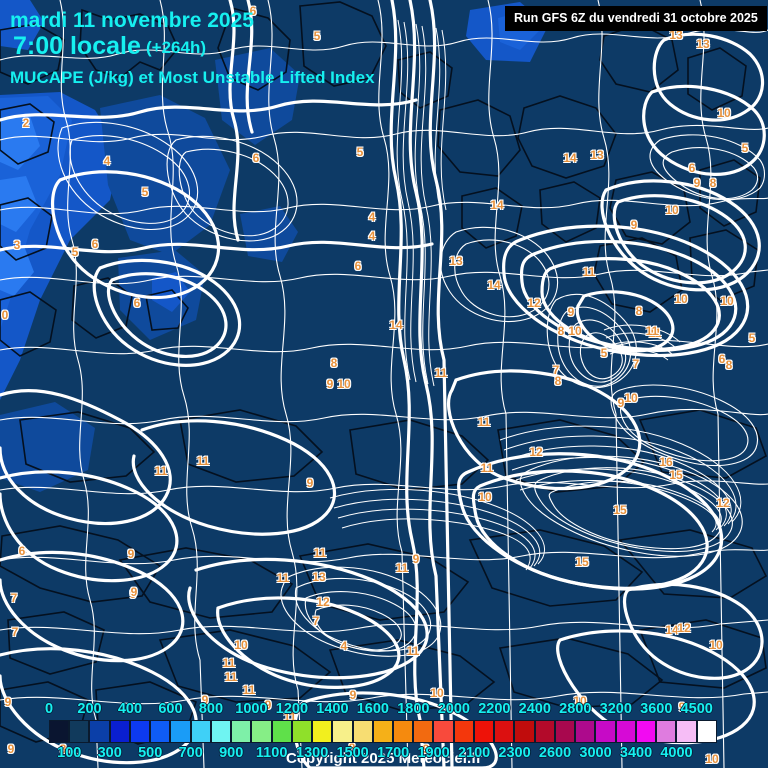  Describe the element at coordinates (676, 753) in the screenshot. I see `color-scale-tick: 4000` at that location.